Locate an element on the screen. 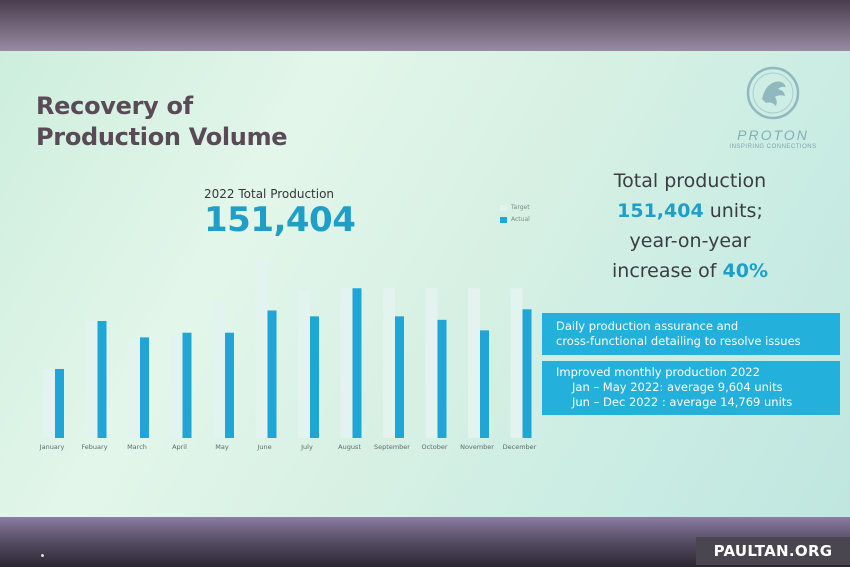  x-tick-label-febuary: Febuary is located at coordinates (94, 447).